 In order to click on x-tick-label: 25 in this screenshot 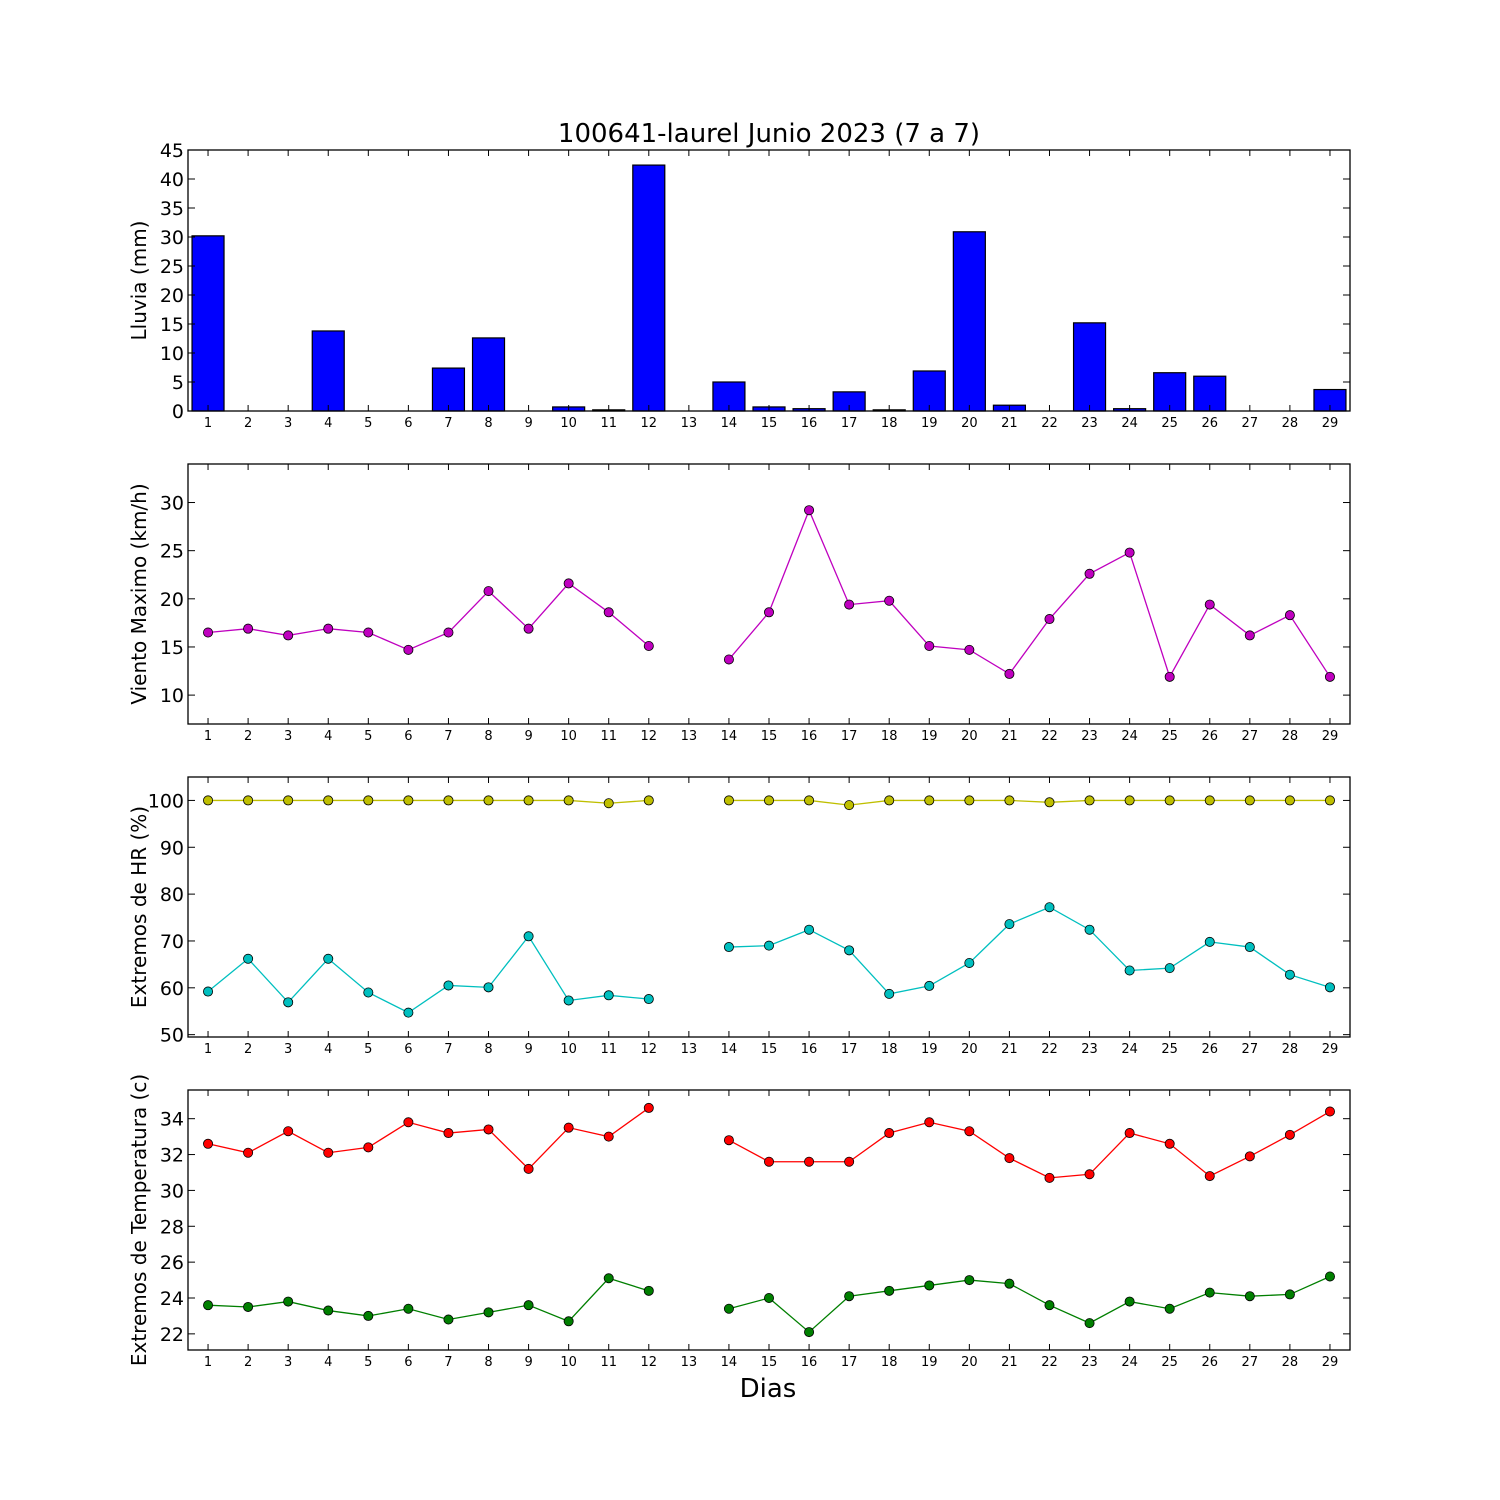, I will do `click(1169, 423)`.